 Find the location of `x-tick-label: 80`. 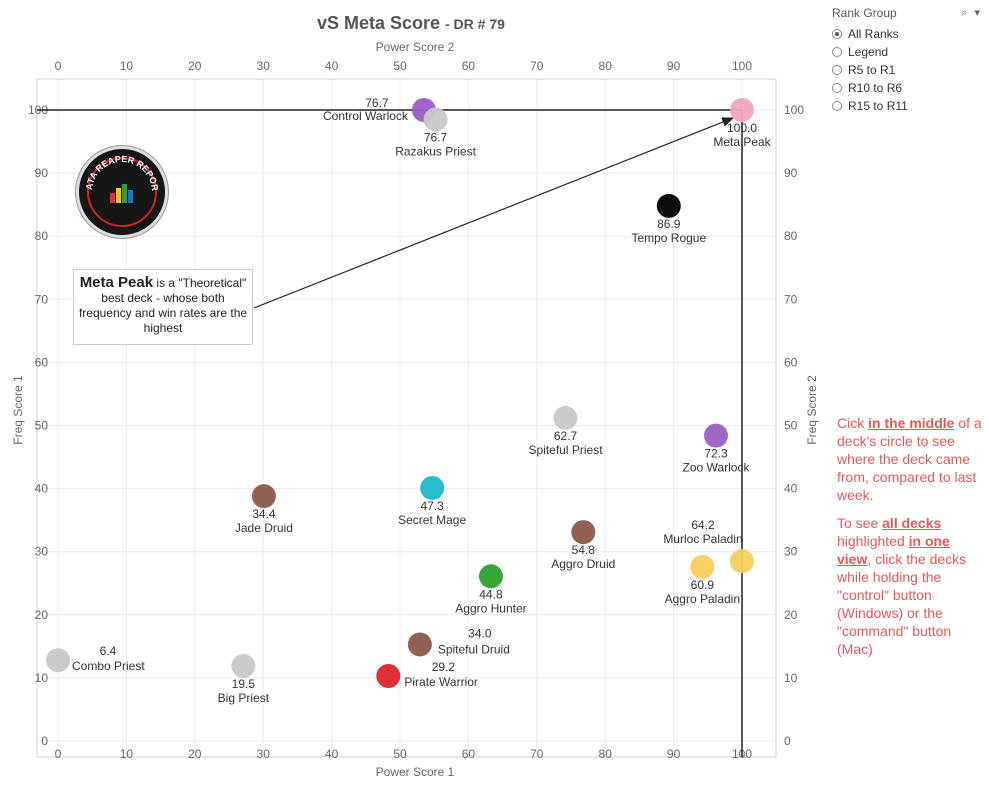

x-tick-label: 80 is located at coordinates (606, 754).